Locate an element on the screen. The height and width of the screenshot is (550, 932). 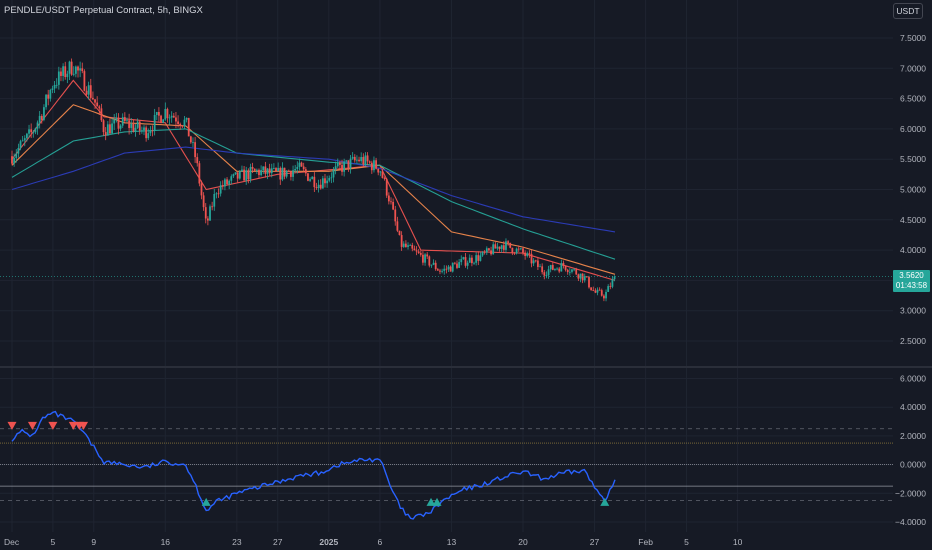
price-tick-label: 2.5000 is located at coordinates (913, 341).